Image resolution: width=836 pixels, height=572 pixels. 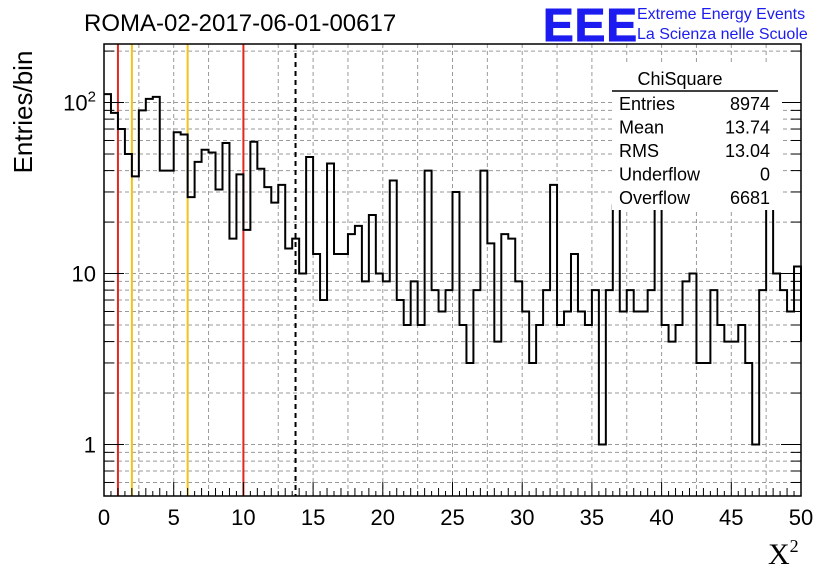 I want to click on eee-logo-mark: EEE, so click(x=590, y=26).